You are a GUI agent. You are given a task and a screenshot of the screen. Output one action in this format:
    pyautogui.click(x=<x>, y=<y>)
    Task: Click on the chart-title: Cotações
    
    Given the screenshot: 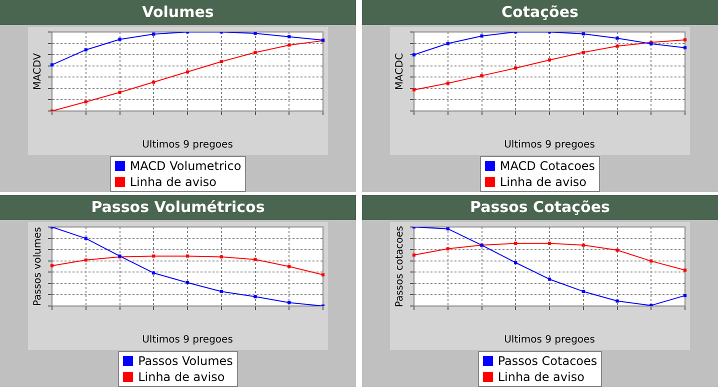 What is the action you would take?
    pyautogui.click(x=540, y=12)
    